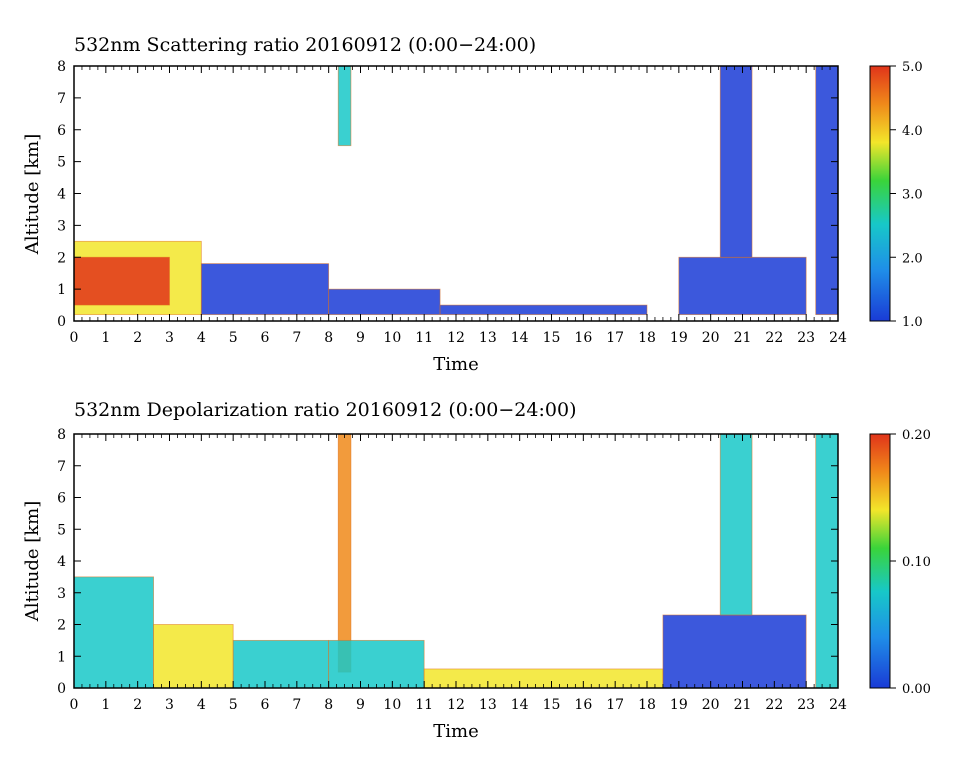  I want to click on colorbar-tick-label: 0.00, so click(916, 689).